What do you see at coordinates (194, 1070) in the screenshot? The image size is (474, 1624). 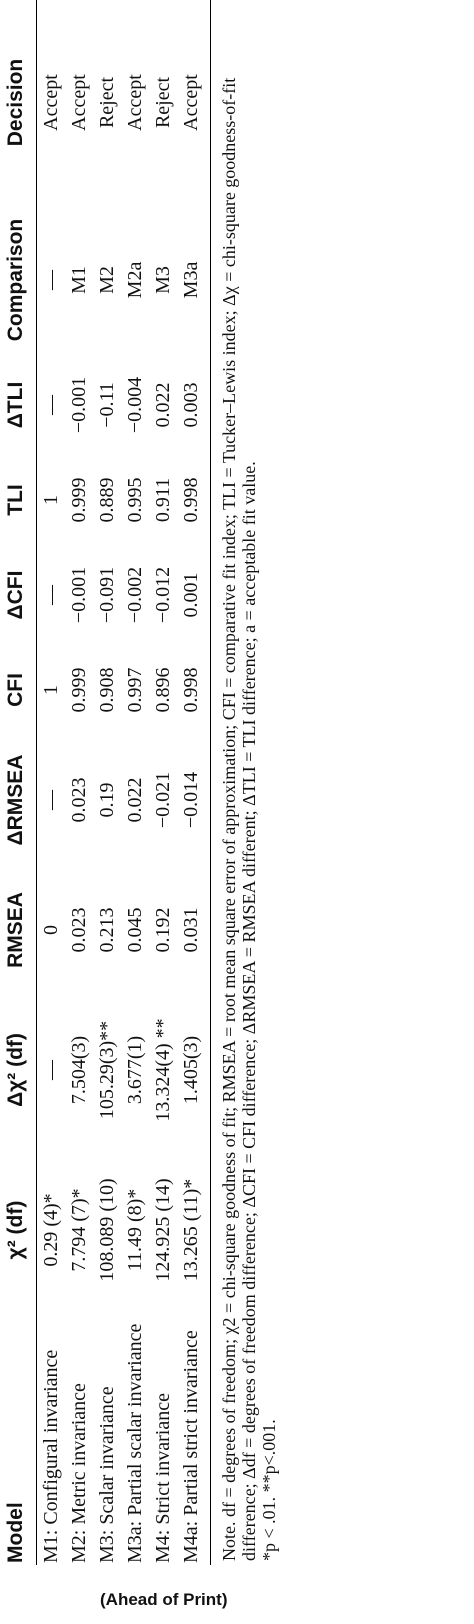 I see `table-cell: 1.405(3)` at bounding box center [194, 1070].